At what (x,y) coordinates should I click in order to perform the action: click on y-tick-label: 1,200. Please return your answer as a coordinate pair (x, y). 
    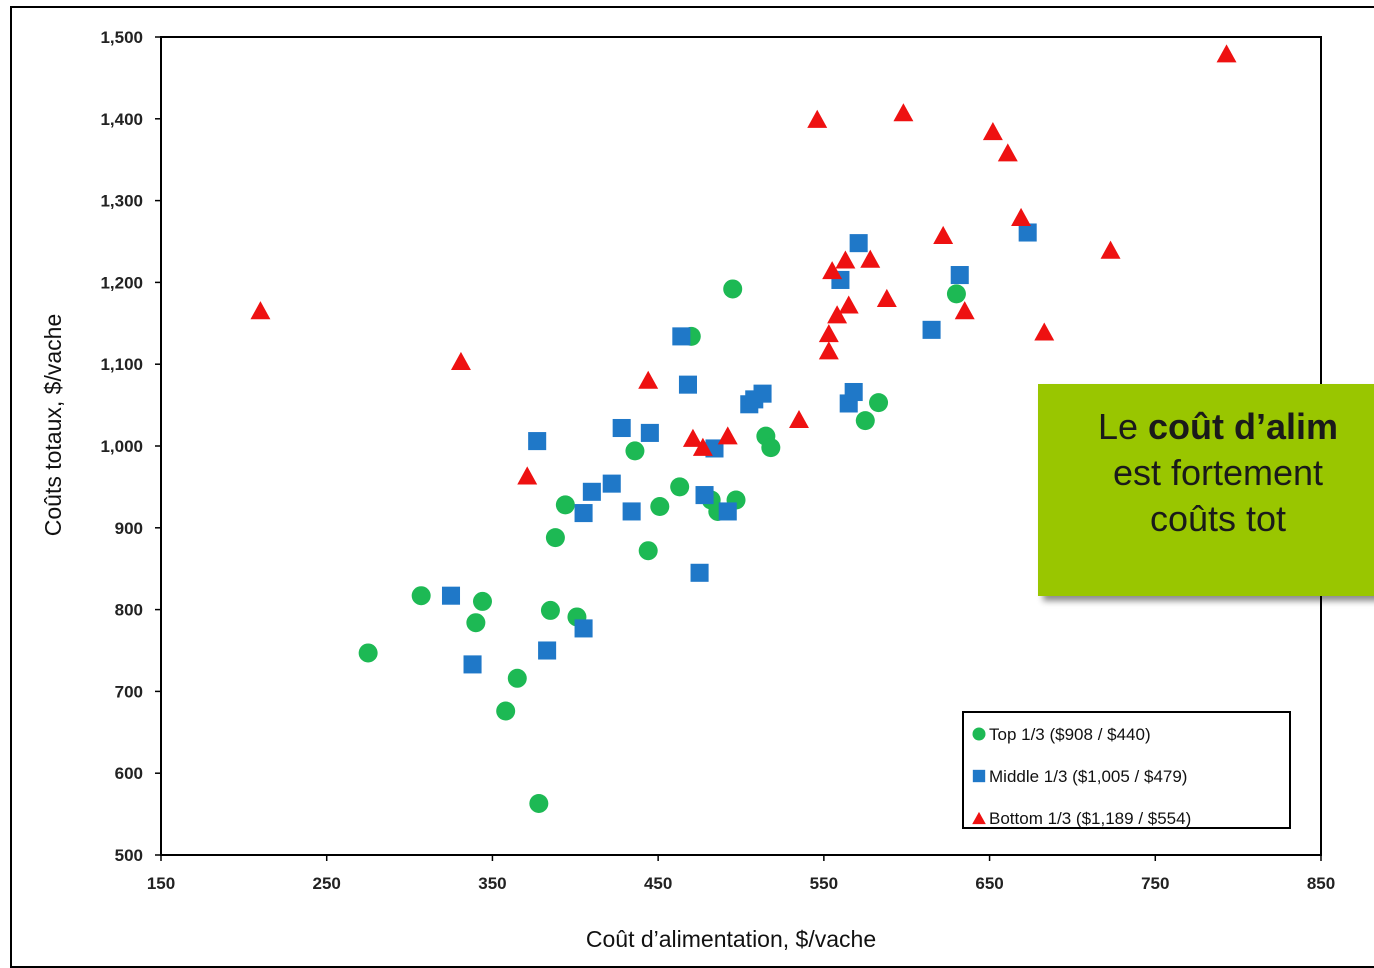
    Looking at the image, I should click on (121, 282).